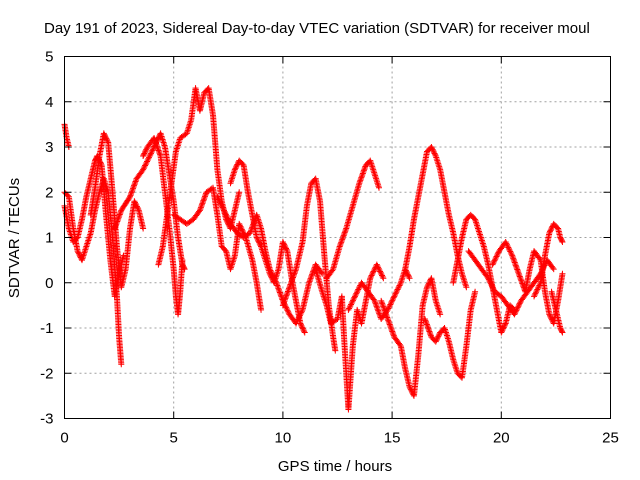 This screenshot has height=480, width=640. What do you see at coordinates (46, 328) in the screenshot?
I see `y-tick-label: -1` at bounding box center [46, 328].